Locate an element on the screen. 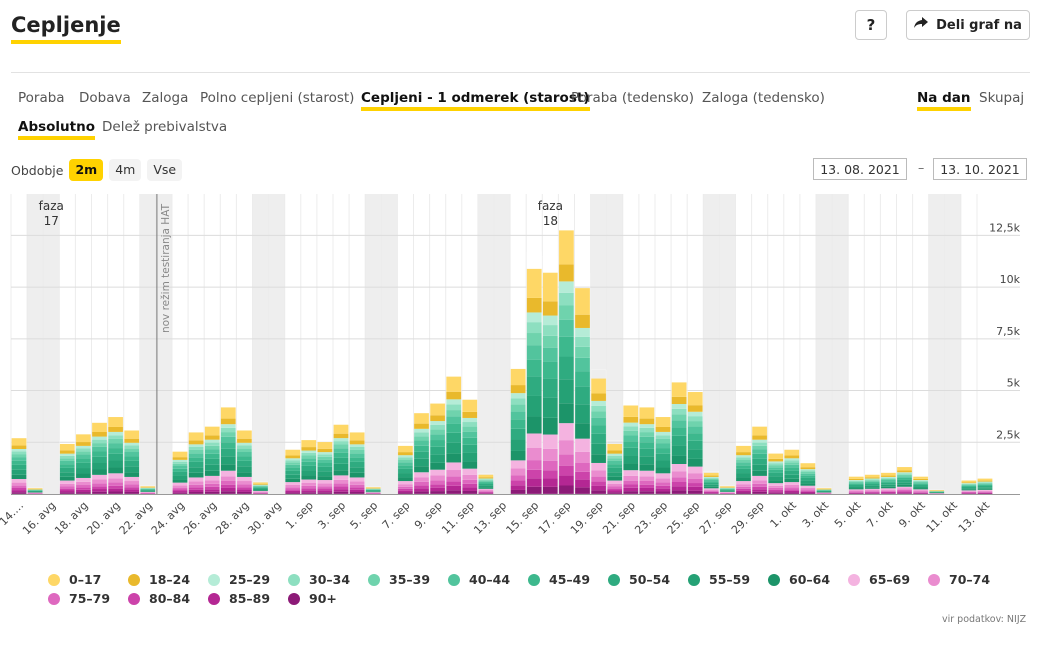  date-to-input: 13. 10. 2021 is located at coordinates (980, 169).